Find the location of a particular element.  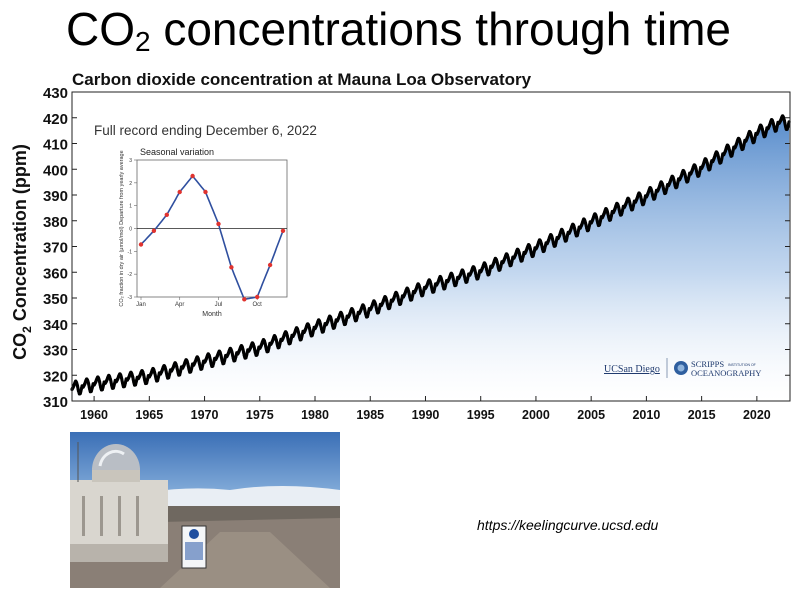

x-tick-label: 1965 is located at coordinates (149, 415).